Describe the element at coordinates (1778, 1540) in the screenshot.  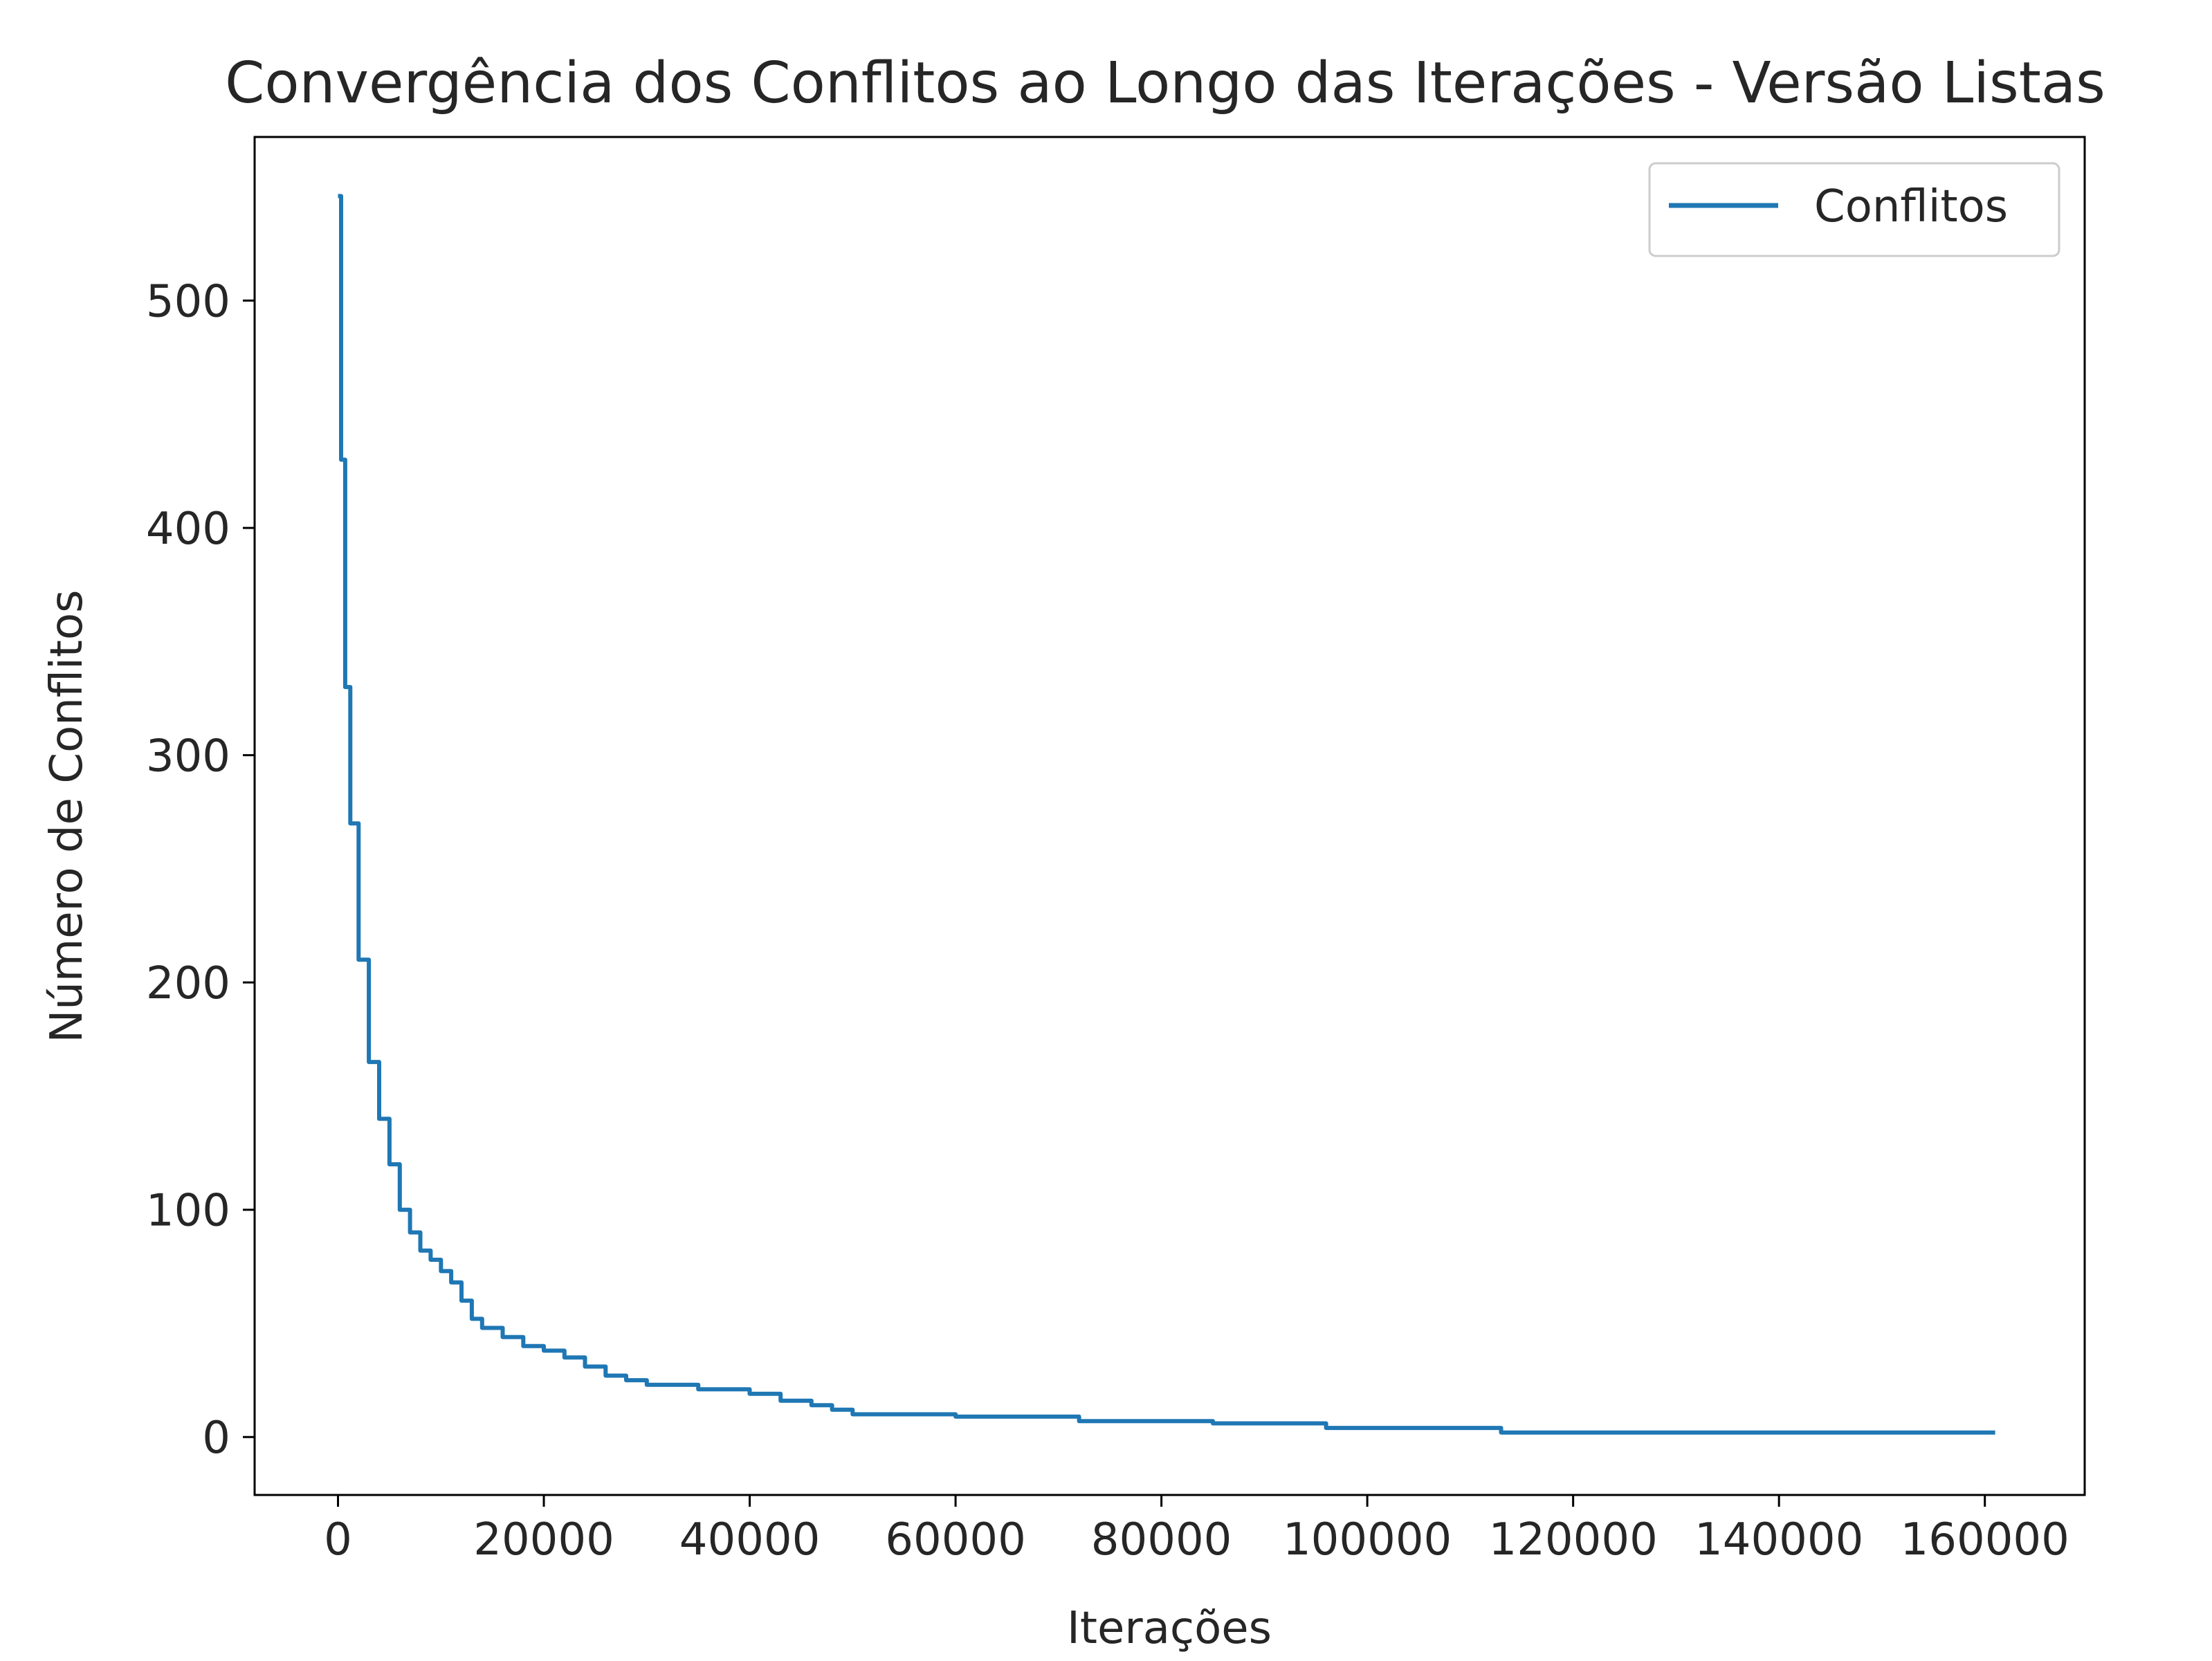
I see `x-tick-label: 140000` at that location.